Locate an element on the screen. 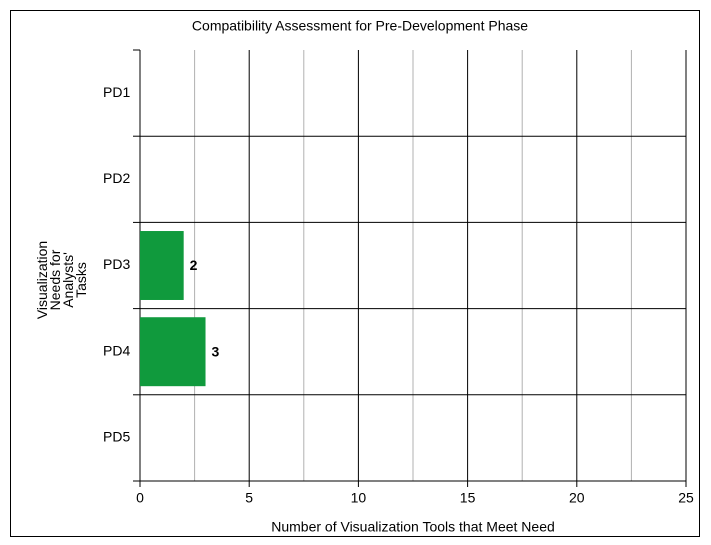 Image resolution: width=711 pixels, height=545 pixels. x-tick-label: 15 is located at coordinates (468, 498).